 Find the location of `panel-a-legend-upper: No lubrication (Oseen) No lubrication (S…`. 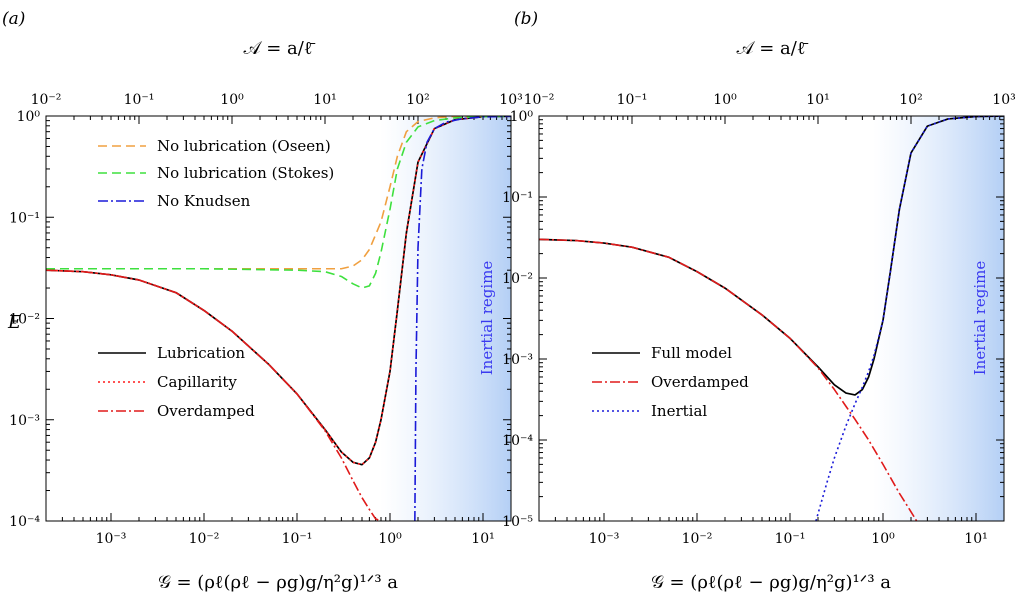

panel-a-legend-upper: No lubrication (Oseen) No lubrication (S… is located at coordinates (216, 173).